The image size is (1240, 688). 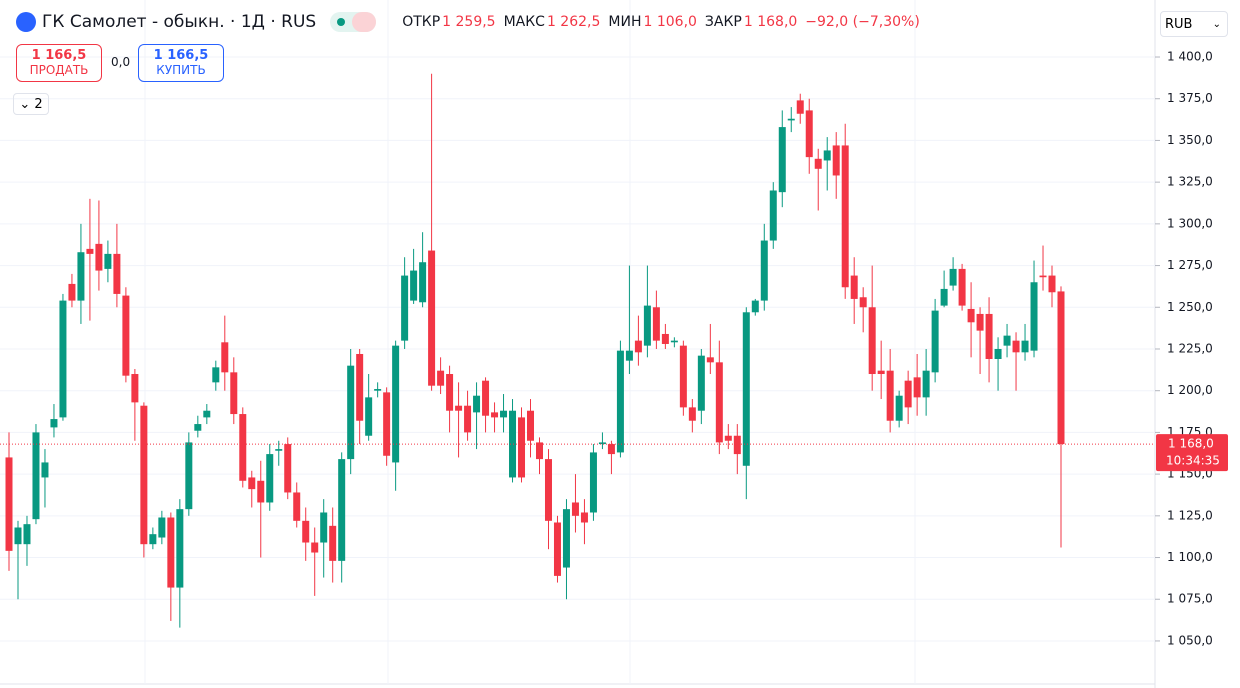 I want to click on y-tick-label: 1 400,0, so click(x=1190, y=57).